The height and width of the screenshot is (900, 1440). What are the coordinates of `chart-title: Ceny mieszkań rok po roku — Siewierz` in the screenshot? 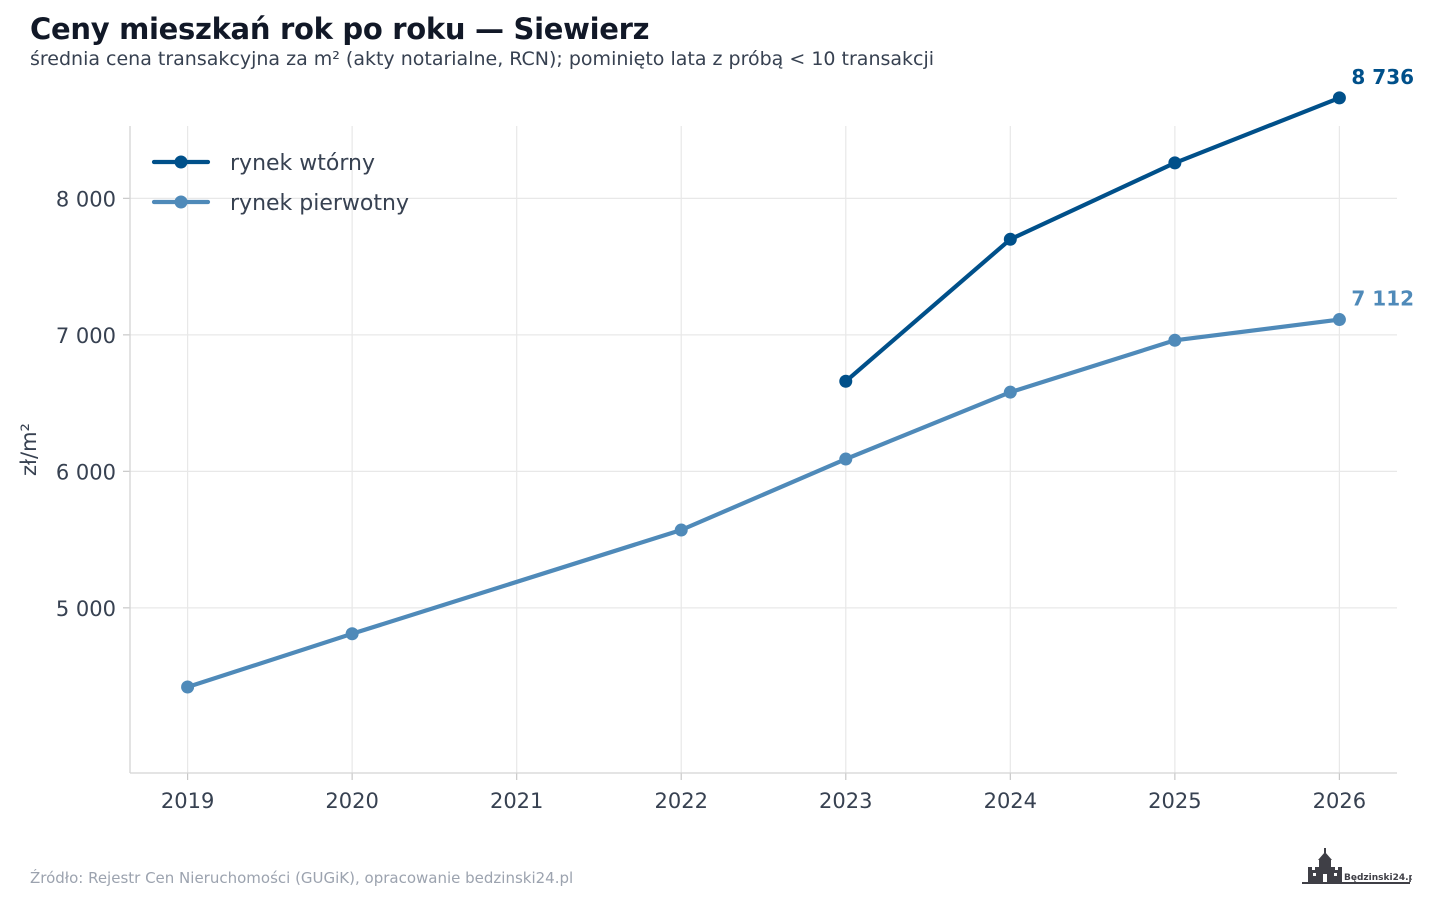 It's located at (340, 29).